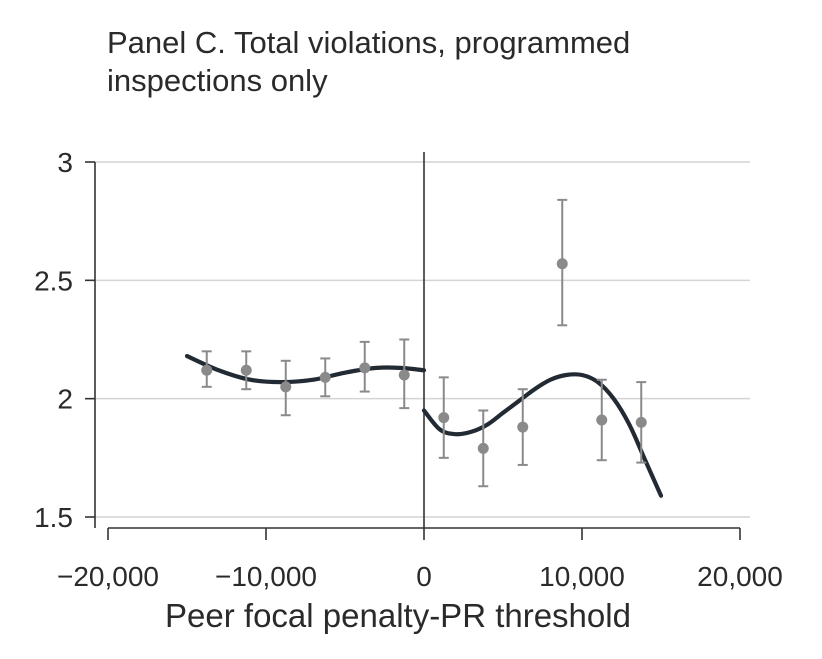 The height and width of the screenshot is (659, 822). Describe the element at coordinates (53, 517) in the screenshot. I see `y-tick-label: 1.5` at that location.